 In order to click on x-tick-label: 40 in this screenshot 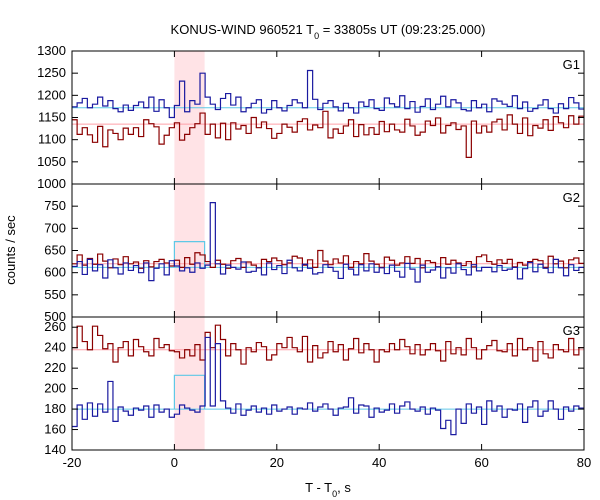, I will do `click(379, 462)`.